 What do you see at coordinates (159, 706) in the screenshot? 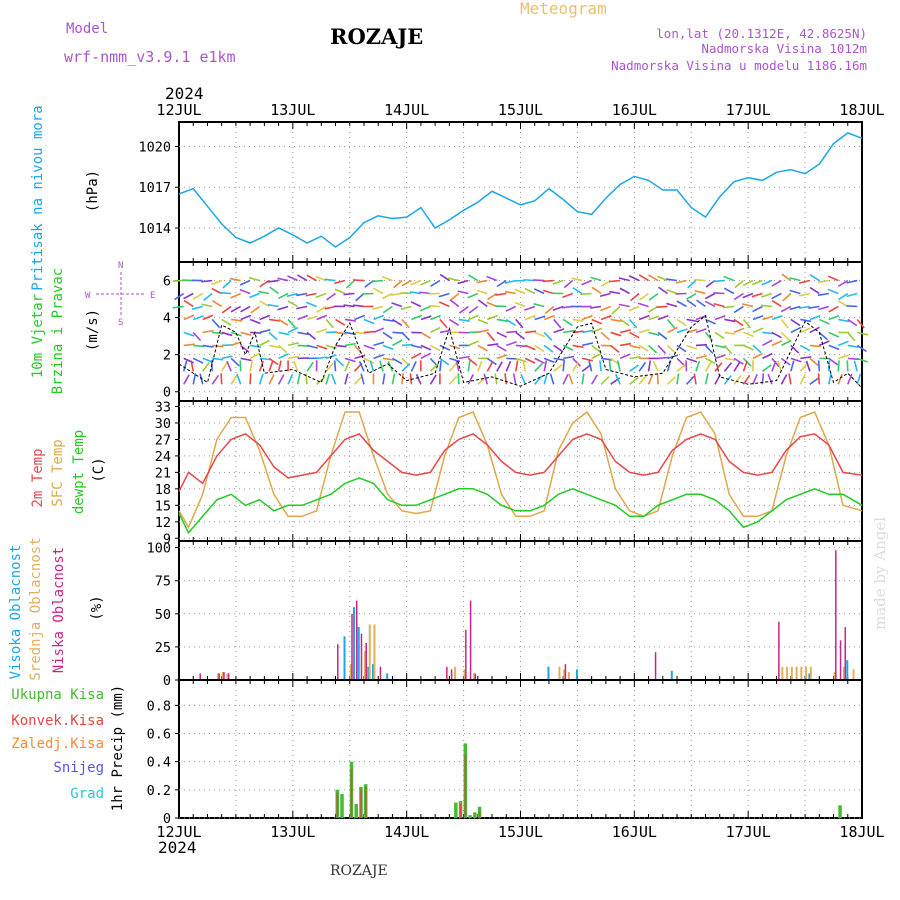
I see `y-tick-label: 0.8` at bounding box center [159, 706].